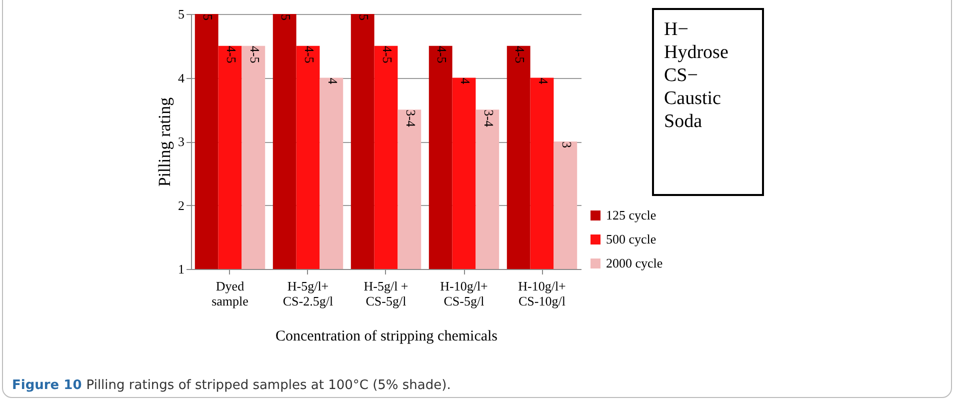  Describe the element at coordinates (634, 263) in the screenshot. I see `legend-label: 2000 cycle` at that location.